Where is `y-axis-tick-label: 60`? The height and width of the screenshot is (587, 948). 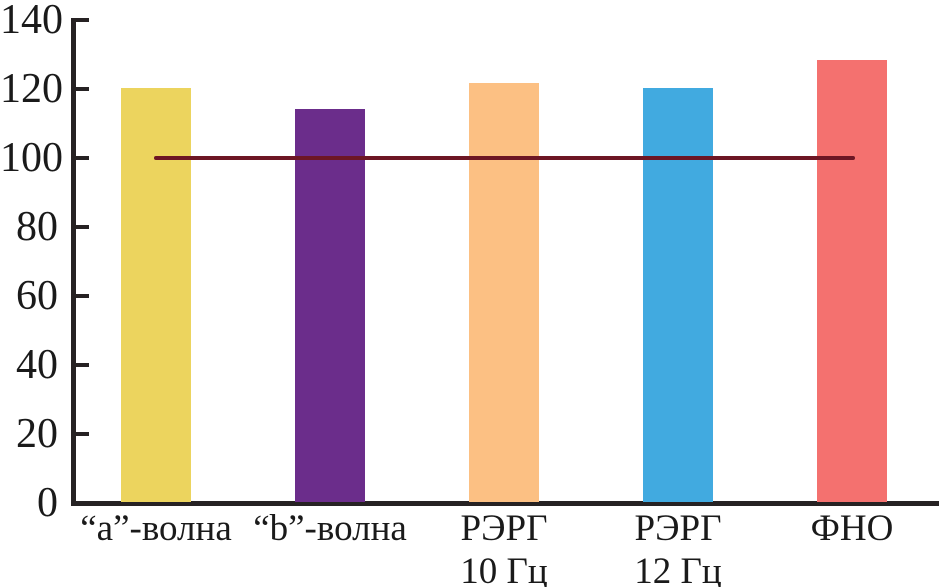
y-axis-tick-label: 60 is located at coordinates (37, 296).